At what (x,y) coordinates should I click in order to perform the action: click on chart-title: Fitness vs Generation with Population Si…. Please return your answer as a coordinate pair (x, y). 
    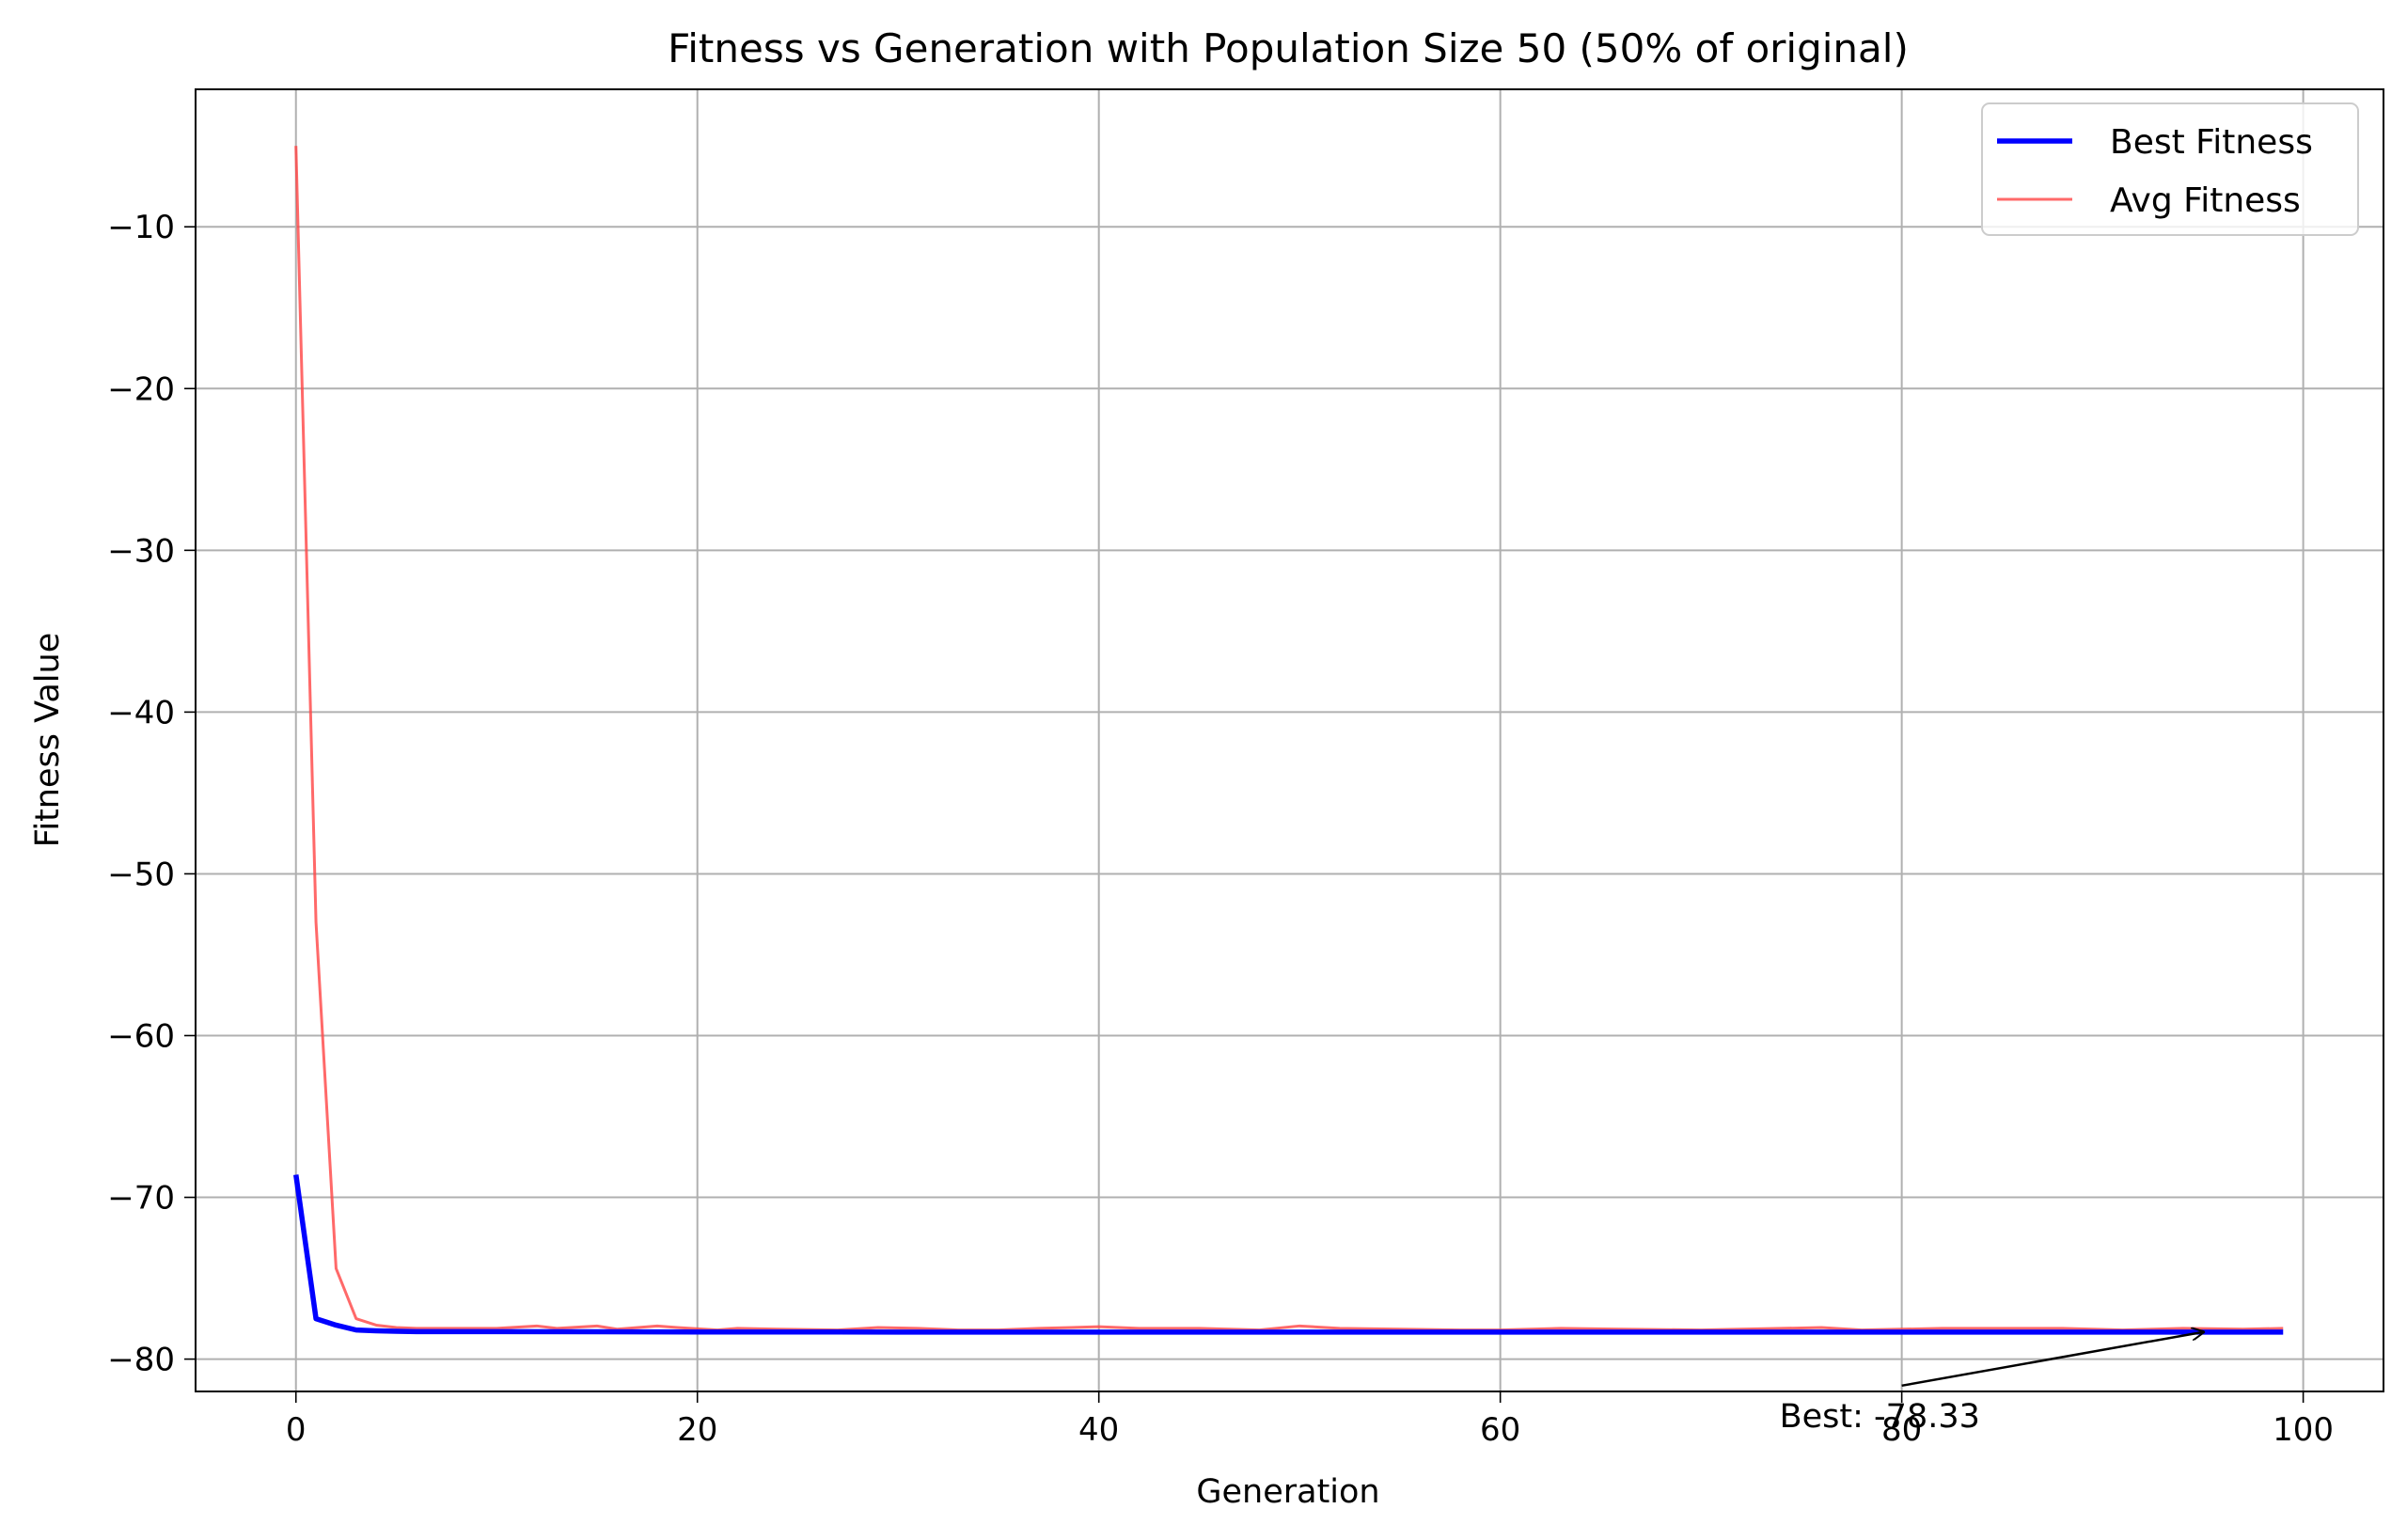
    Looking at the image, I should click on (1288, 48).